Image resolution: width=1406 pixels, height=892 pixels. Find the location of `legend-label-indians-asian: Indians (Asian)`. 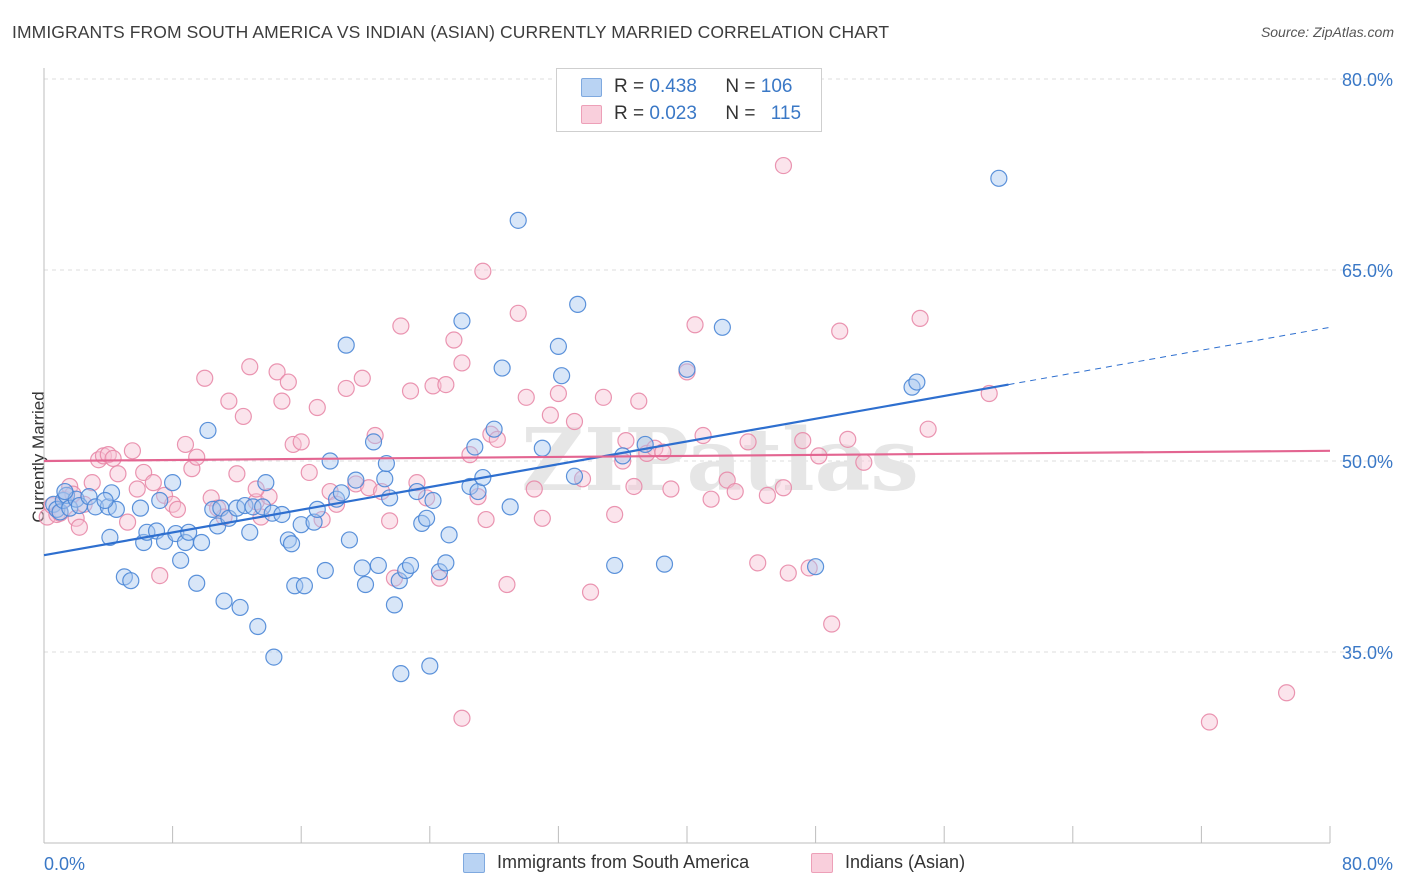

legend-label-indians-asian: Indians (Asian) is located at coordinates (905, 862).